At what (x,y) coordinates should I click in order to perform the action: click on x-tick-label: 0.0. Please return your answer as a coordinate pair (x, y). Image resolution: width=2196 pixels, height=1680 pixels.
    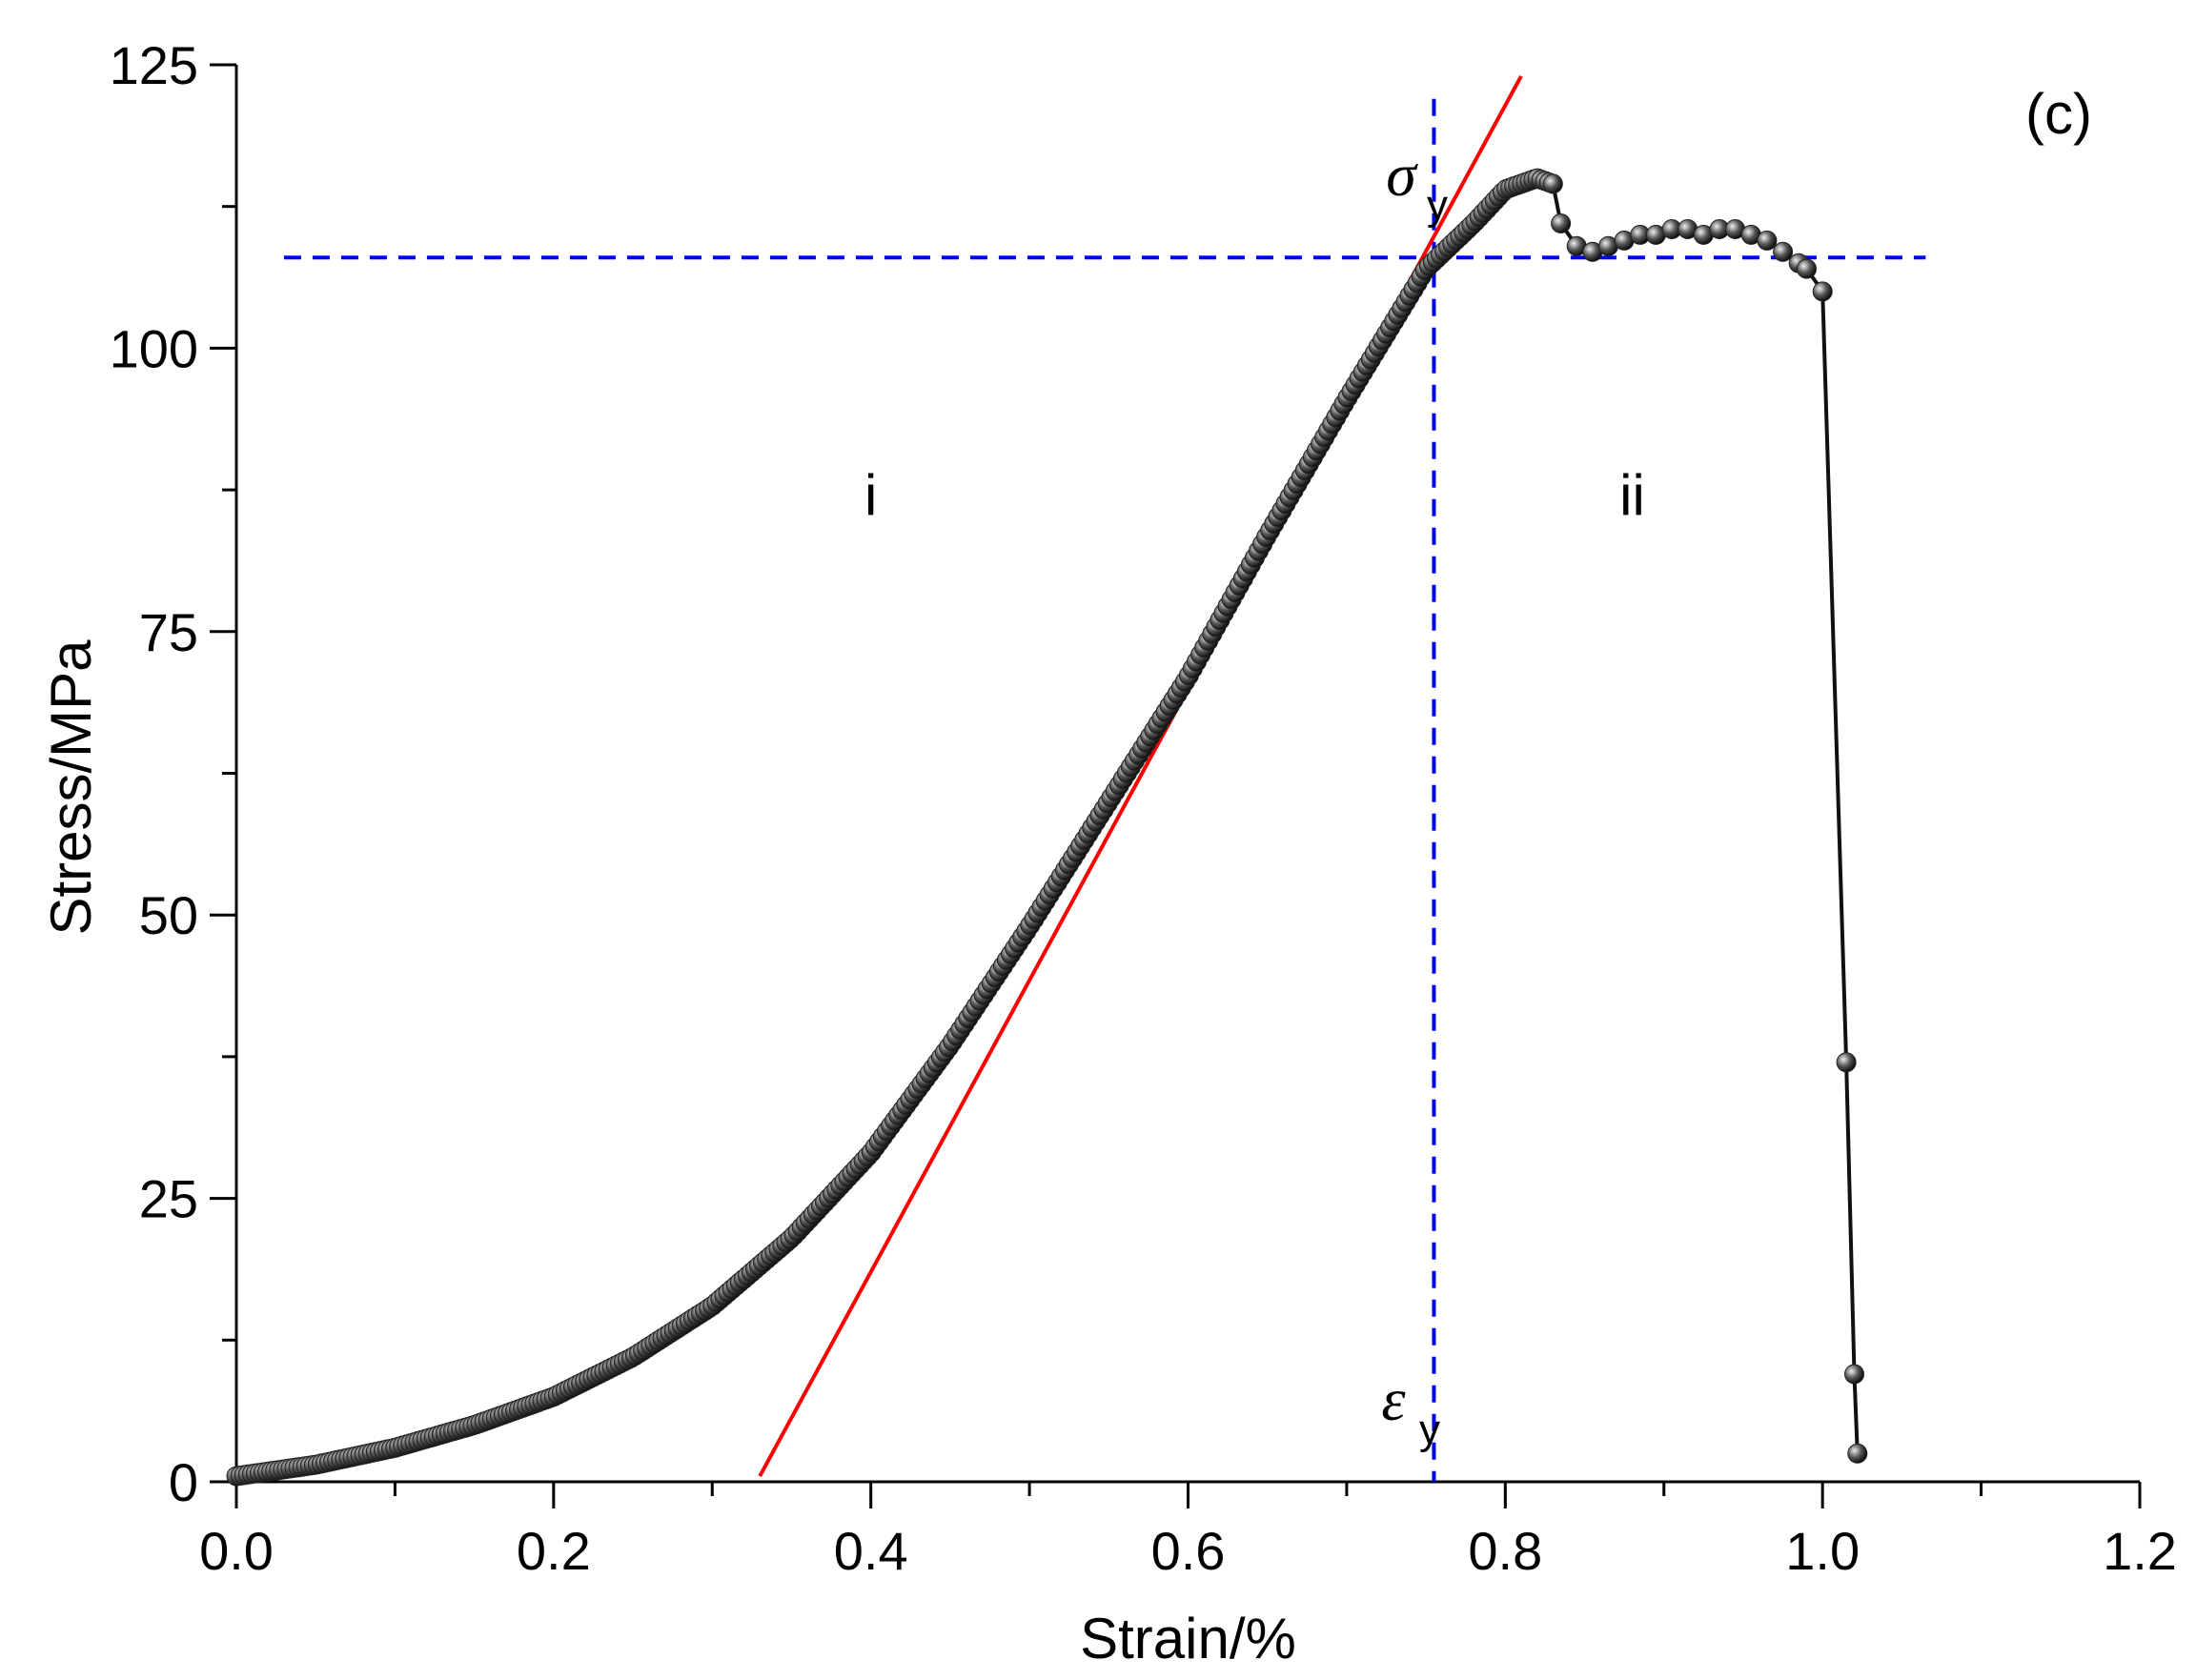
    Looking at the image, I should click on (236, 1551).